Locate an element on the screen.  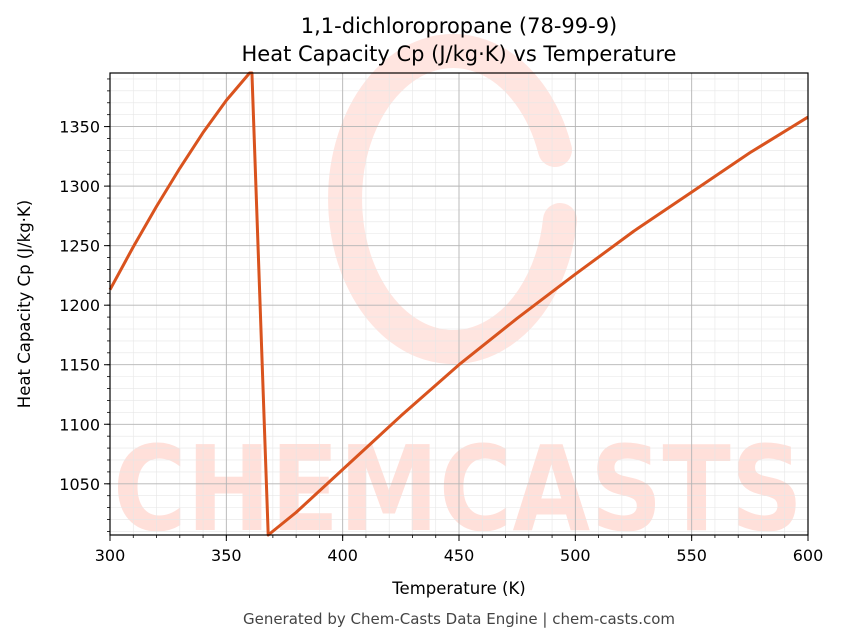
y-tick-label: 1200 is located at coordinates (79, 305).